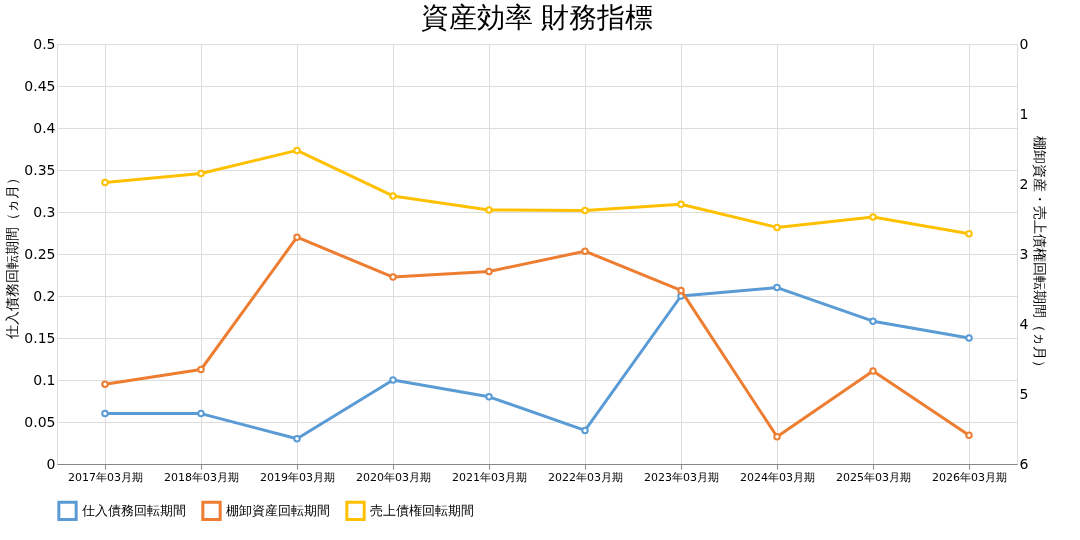 This screenshot has height=540, width=1080. What do you see at coordinates (1024, 323) in the screenshot?
I see `y2-tick-label: 4` at bounding box center [1024, 323].